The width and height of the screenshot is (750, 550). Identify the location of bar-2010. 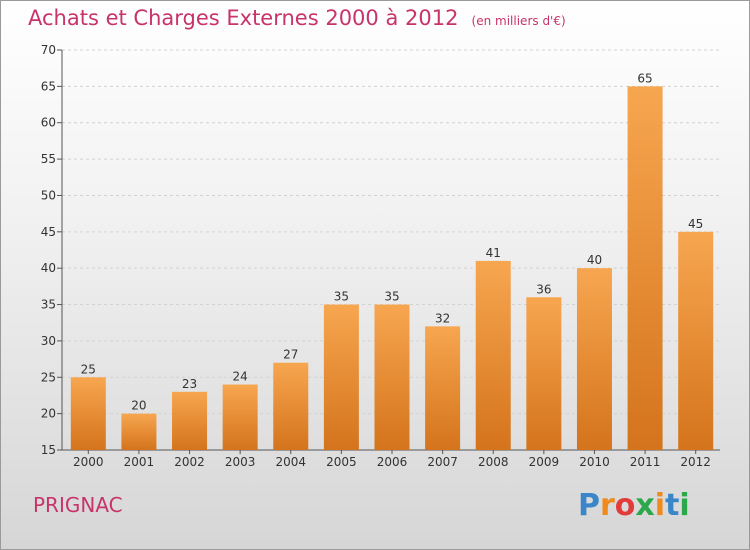
(594, 359).